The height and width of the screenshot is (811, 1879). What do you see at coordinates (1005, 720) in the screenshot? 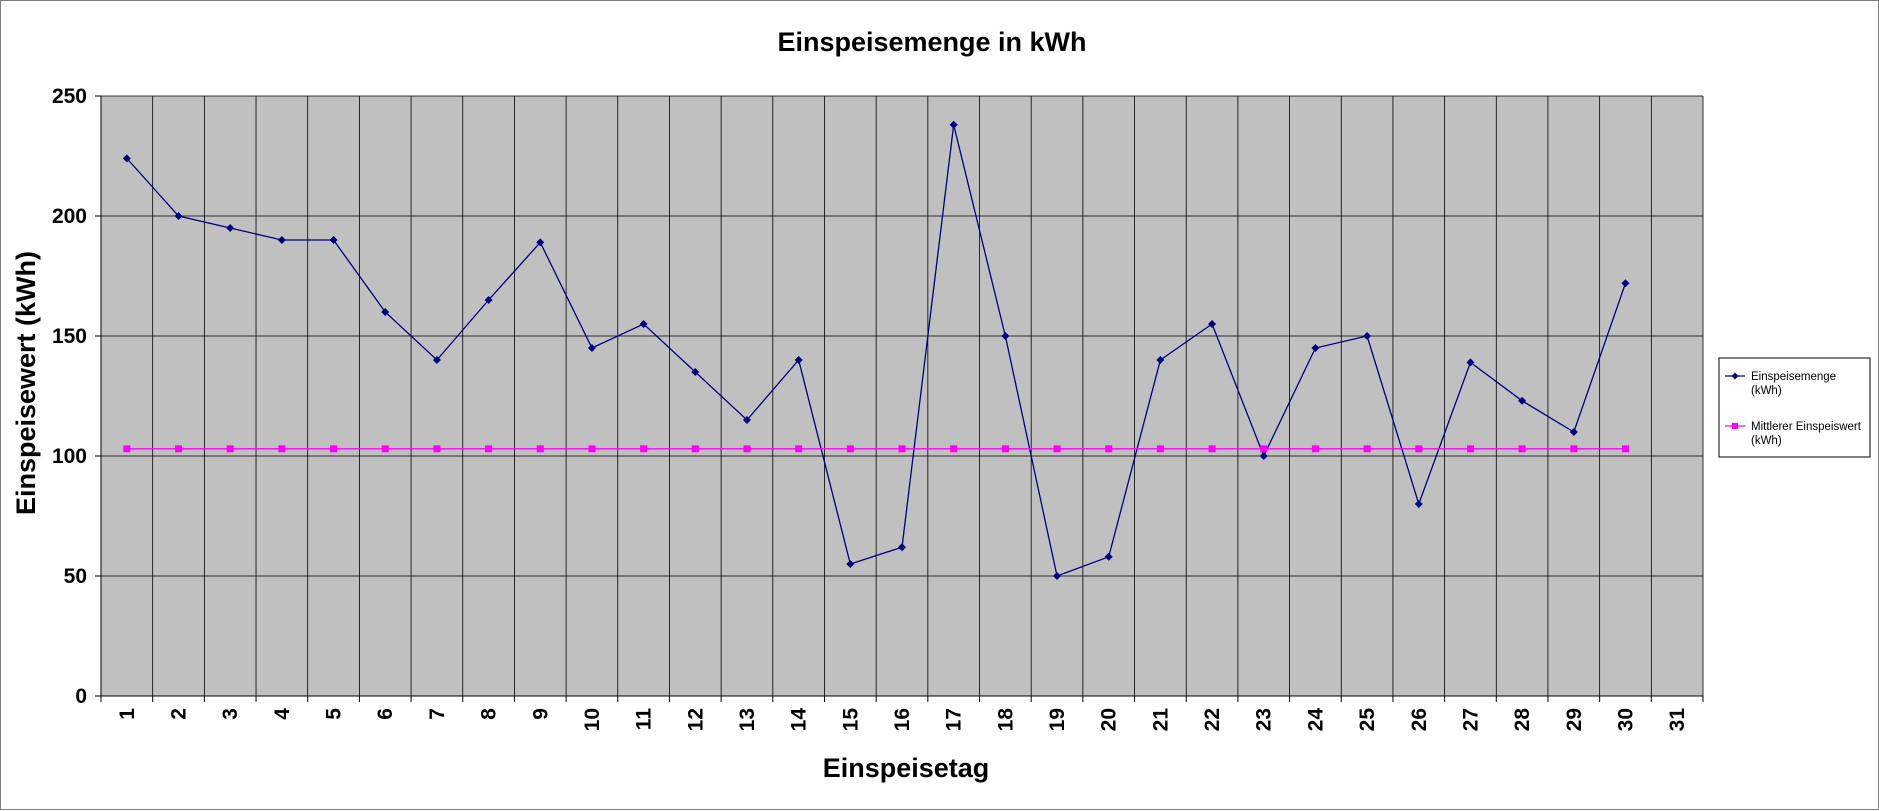
I see `x-tick-label: 18` at bounding box center [1005, 720].